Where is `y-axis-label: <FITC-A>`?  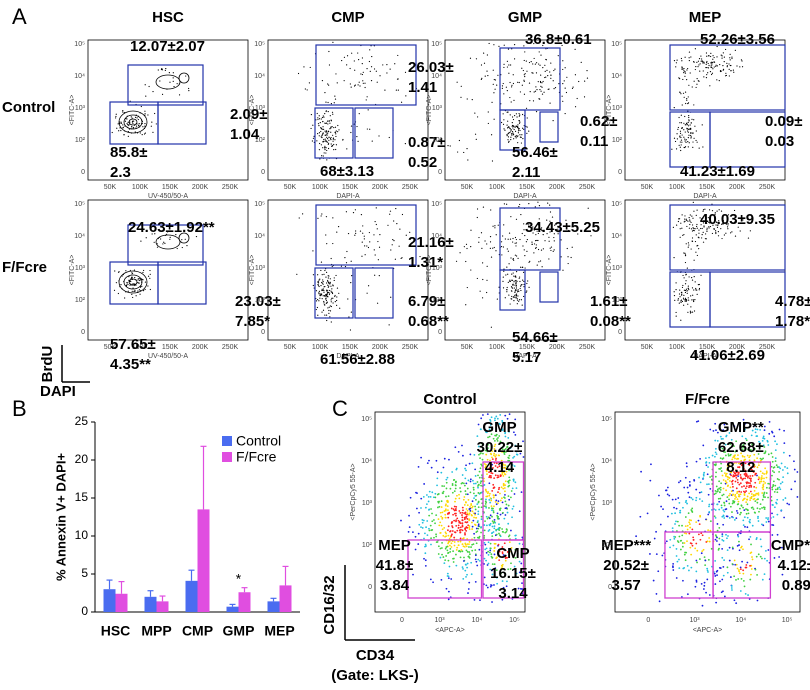 y-axis-label: <FITC-A> is located at coordinates (429, 270).